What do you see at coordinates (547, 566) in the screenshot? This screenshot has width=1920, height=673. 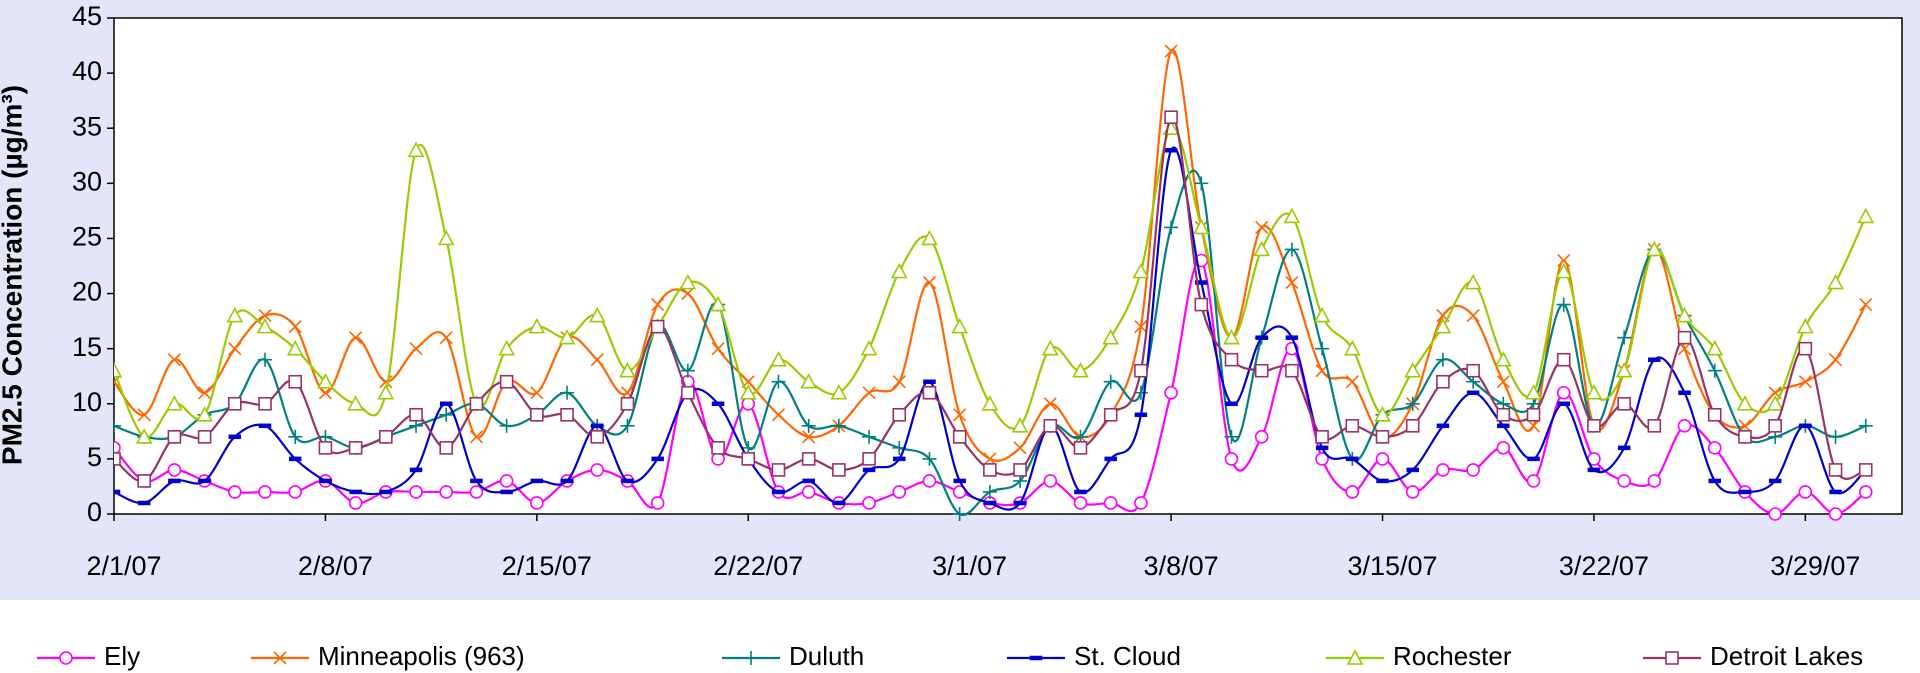 I see `x-tick-label: 2/15/07` at bounding box center [547, 566].